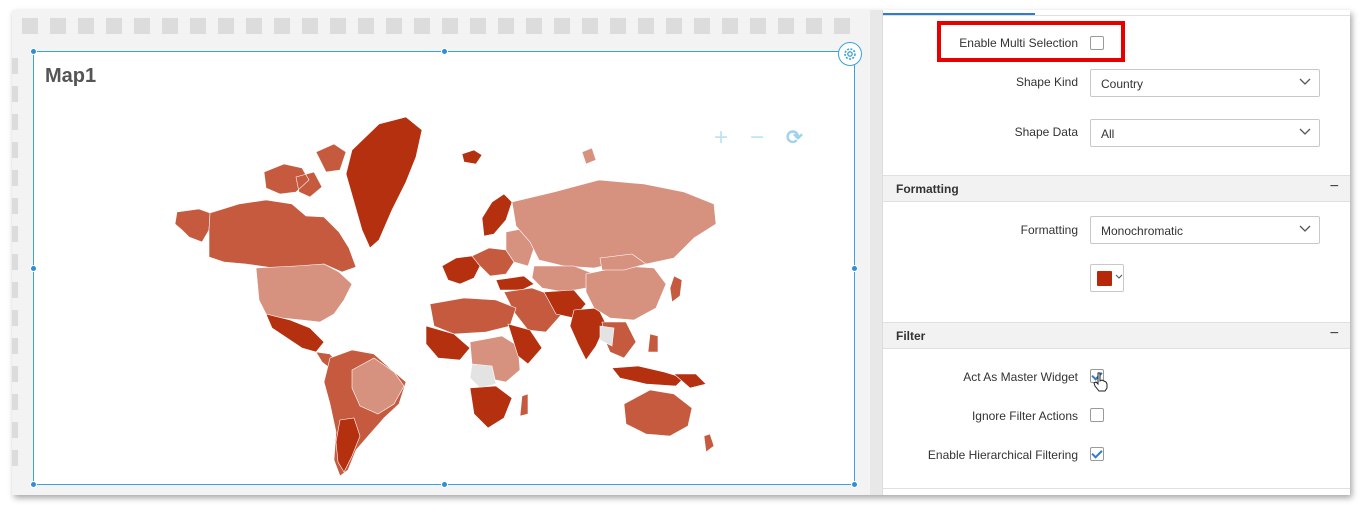 The width and height of the screenshot is (1369, 514). I want to click on shape-data-label: Shape Data, so click(1046, 132).